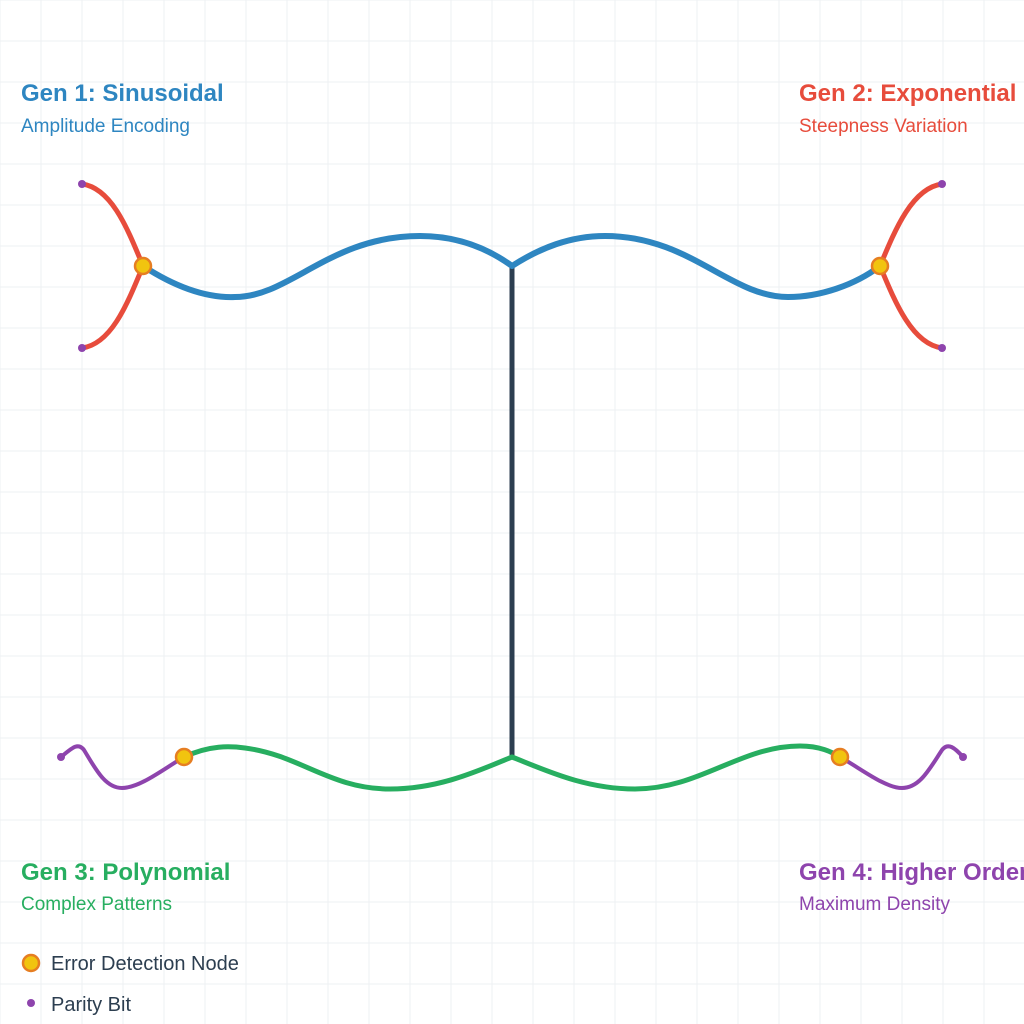 Image resolution: width=1024 pixels, height=1024 pixels. Describe the element at coordinates (122, 767) in the screenshot. I see `gen4-curve-left` at that location.